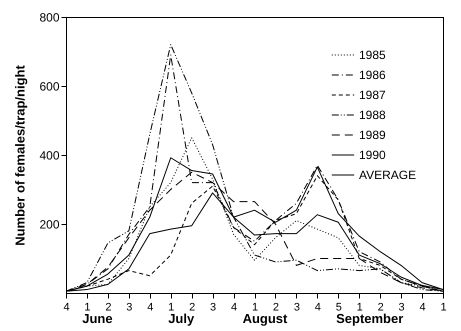  What do you see at coordinates (49, 155) in the screenshot?
I see `y-tick-label: 400` at bounding box center [49, 155].